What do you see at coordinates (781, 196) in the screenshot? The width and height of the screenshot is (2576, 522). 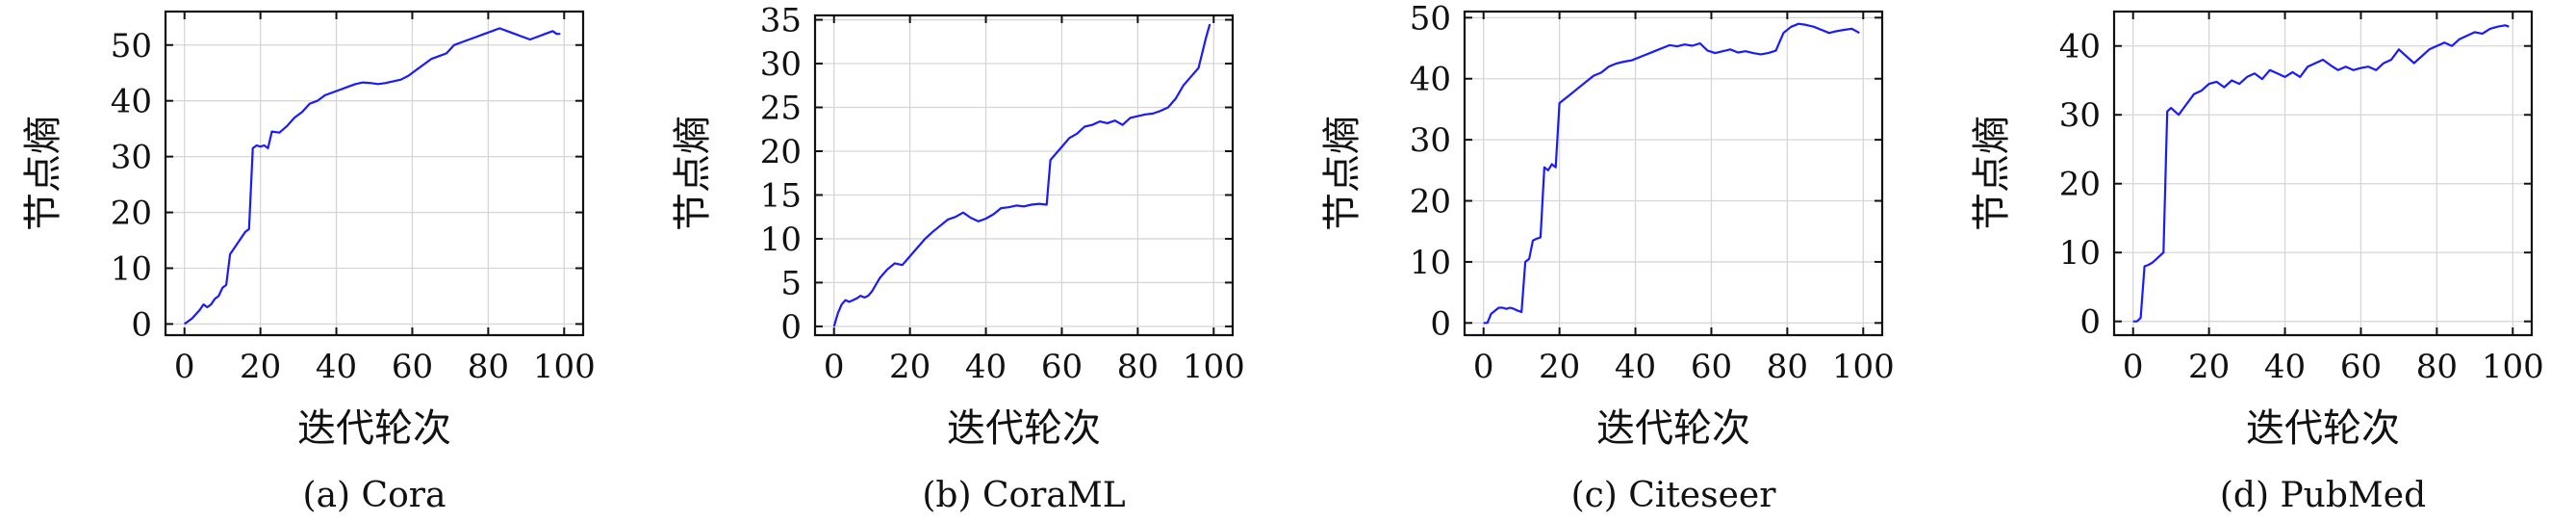 I see `y-tick-label: 15` at bounding box center [781, 196].